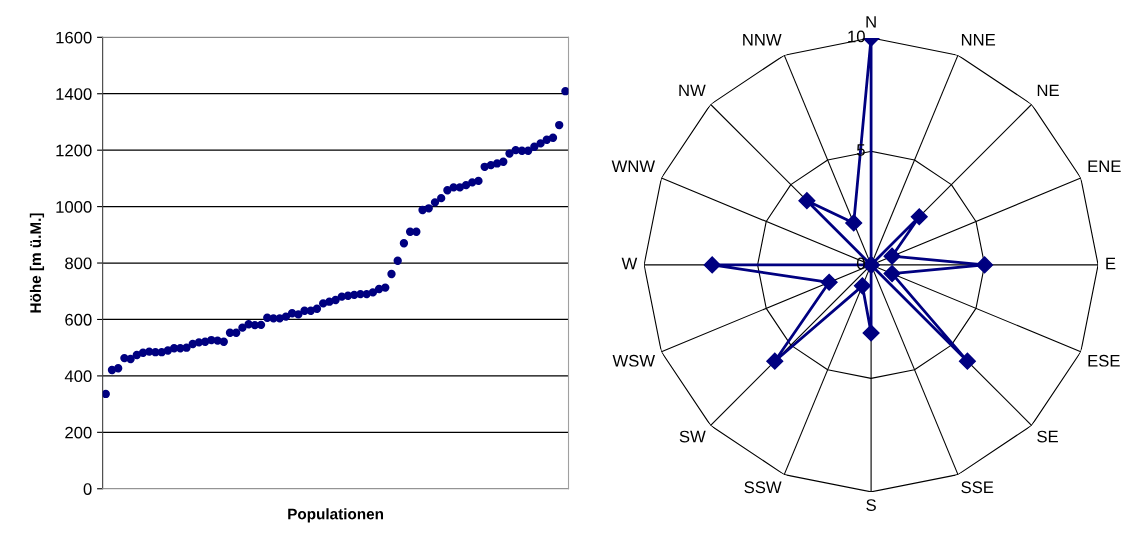 This screenshot has width=1128, height=533. I want to click on y-tick-label: 800, so click(78, 263).